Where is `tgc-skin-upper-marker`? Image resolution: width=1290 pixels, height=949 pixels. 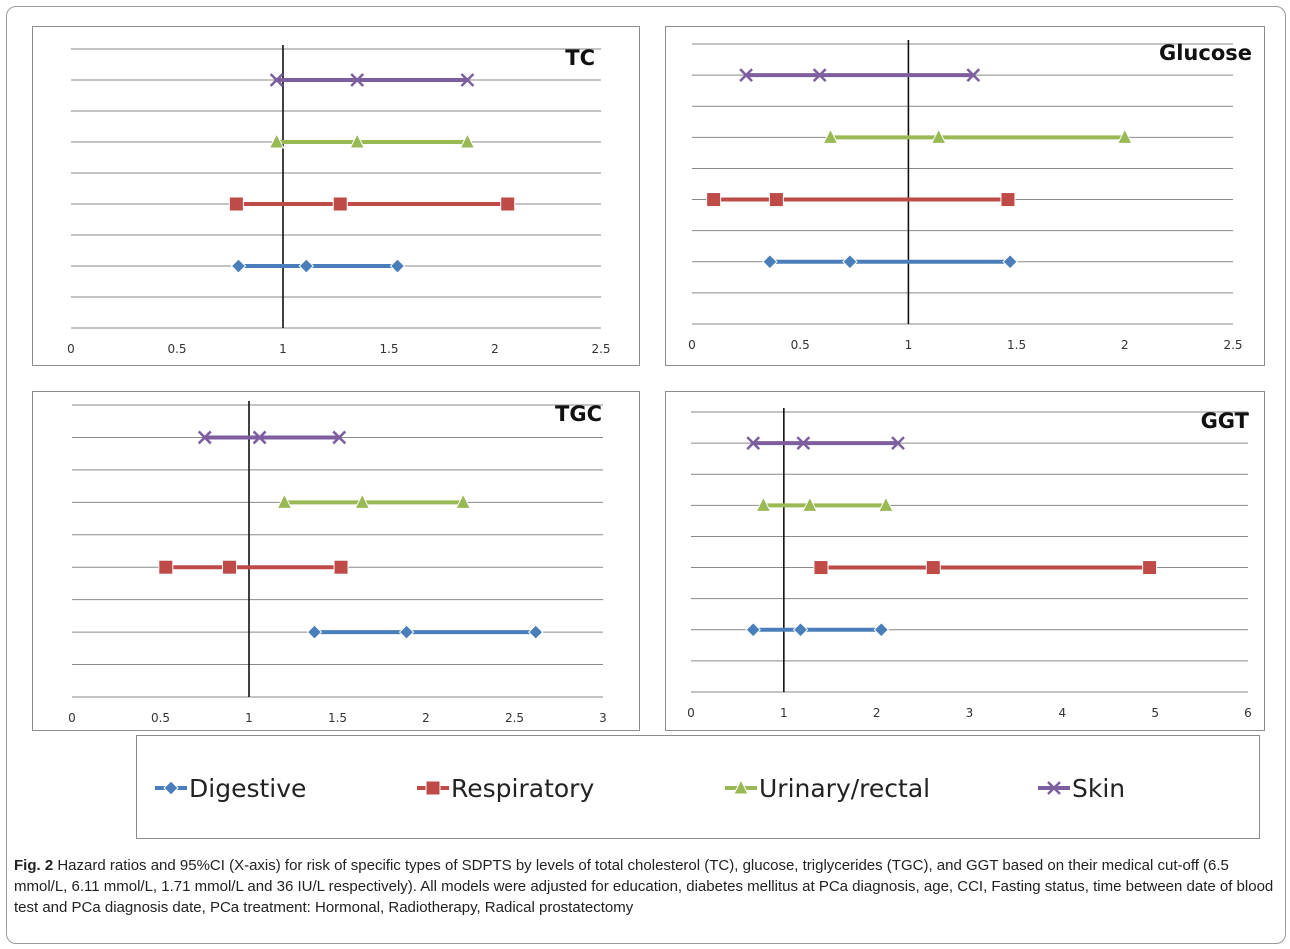
tgc-skin-upper-marker is located at coordinates (339, 437).